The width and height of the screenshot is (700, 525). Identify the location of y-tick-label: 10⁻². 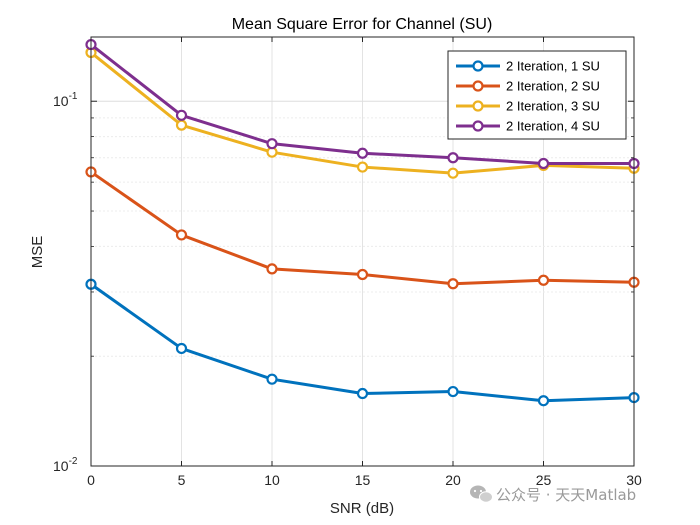
(65, 465).